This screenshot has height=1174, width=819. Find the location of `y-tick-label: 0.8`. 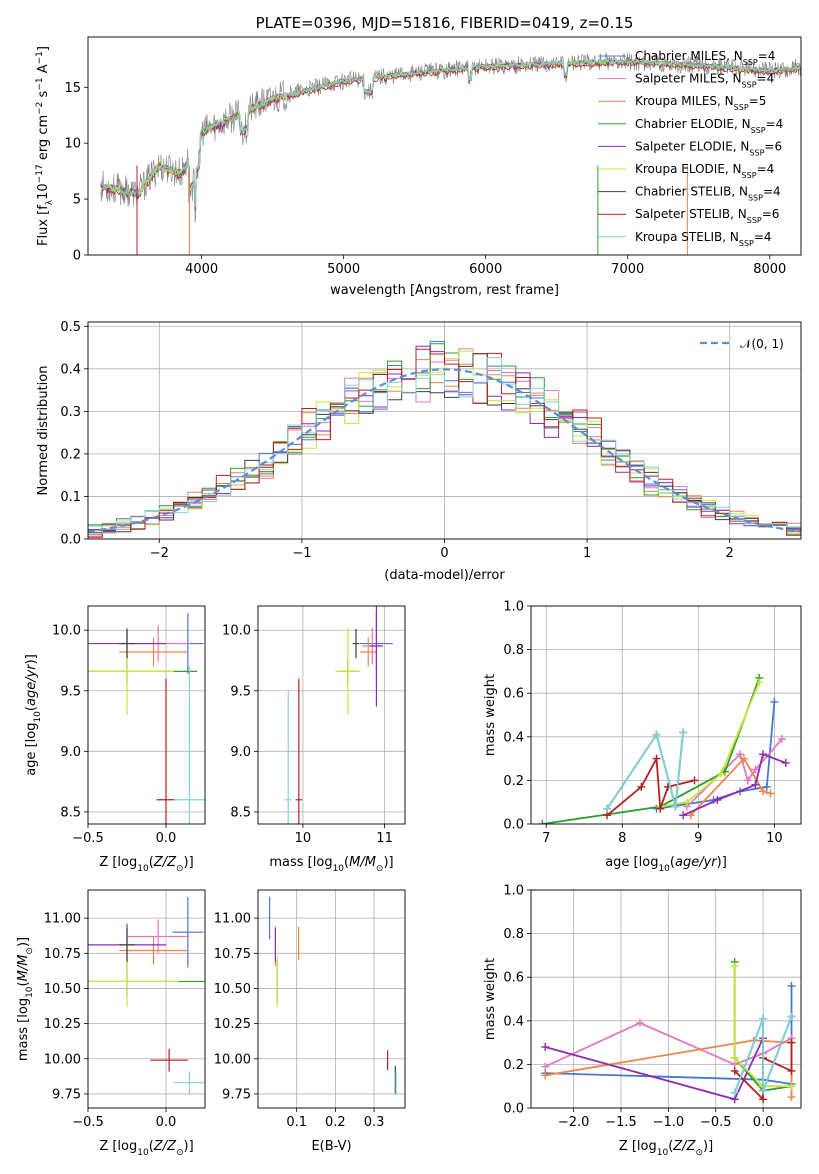

y-tick-label: 0.8 is located at coordinates (513, 934).